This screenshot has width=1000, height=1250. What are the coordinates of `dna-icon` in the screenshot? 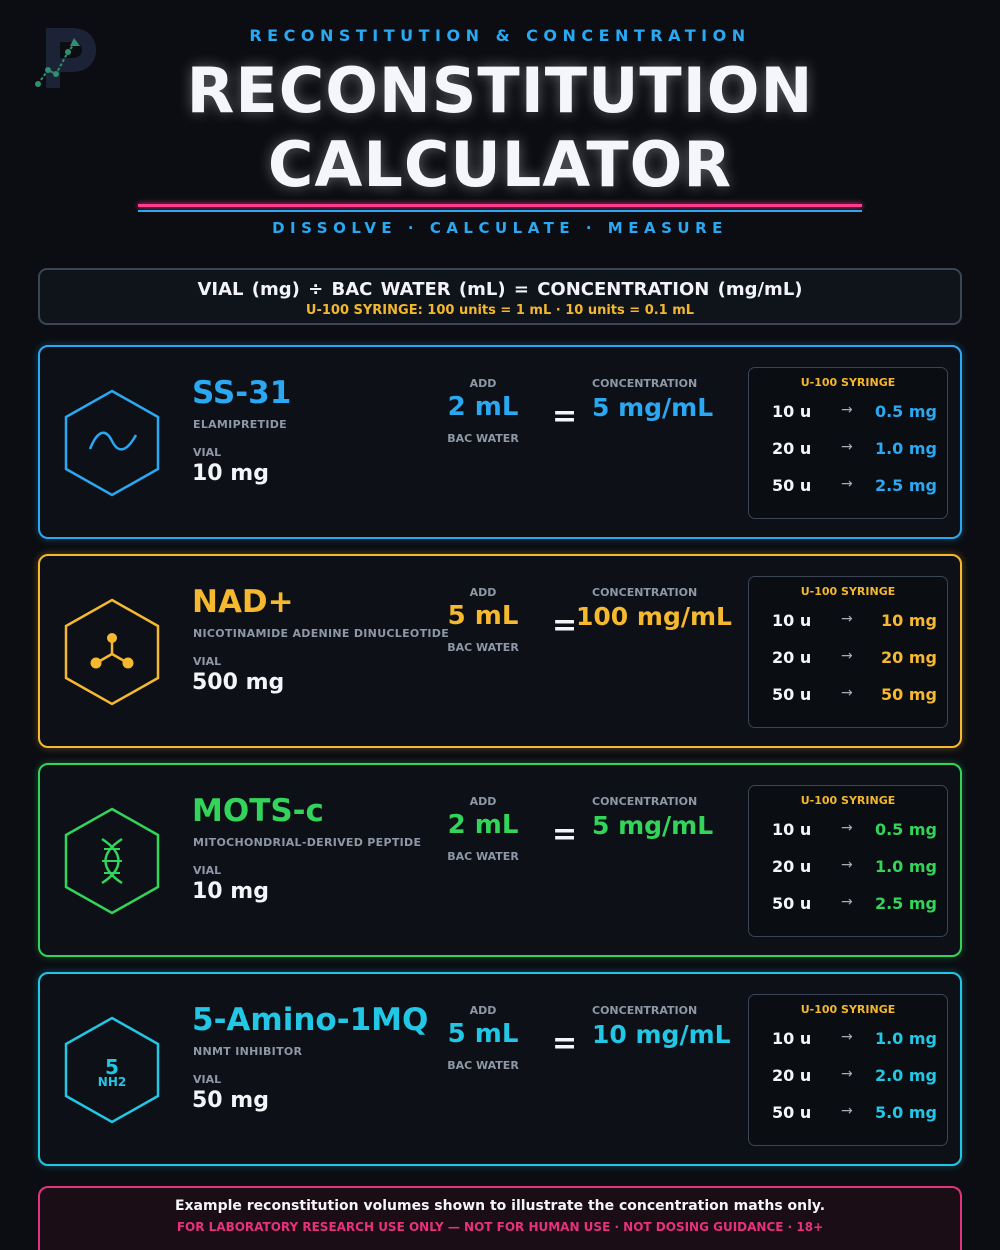 It's located at (112, 861).